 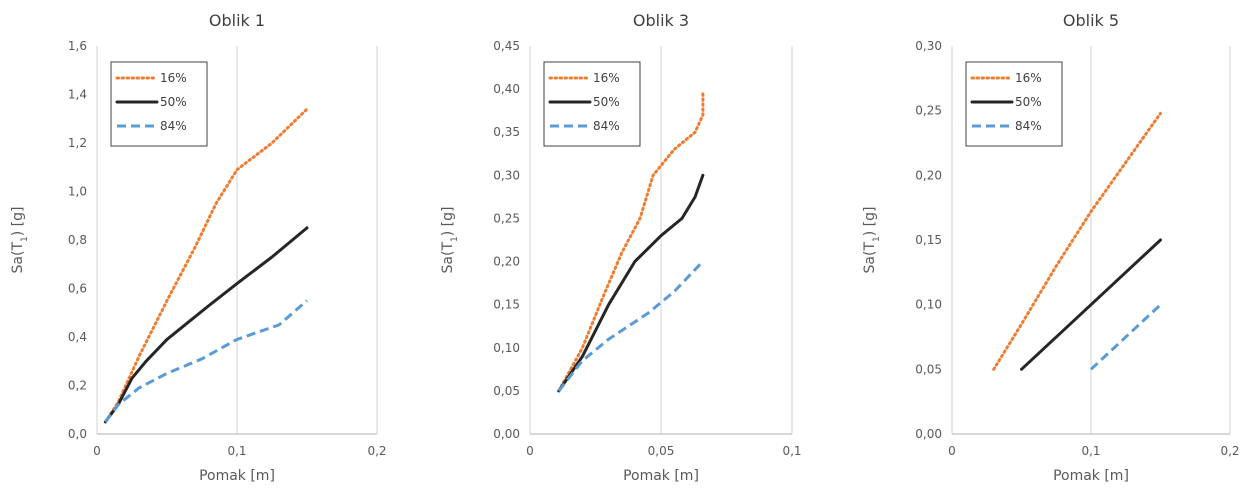 What do you see at coordinates (77, 95) in the screenshot?
I see `y-tick-label: 1,4` at bounding box center [77, 95].